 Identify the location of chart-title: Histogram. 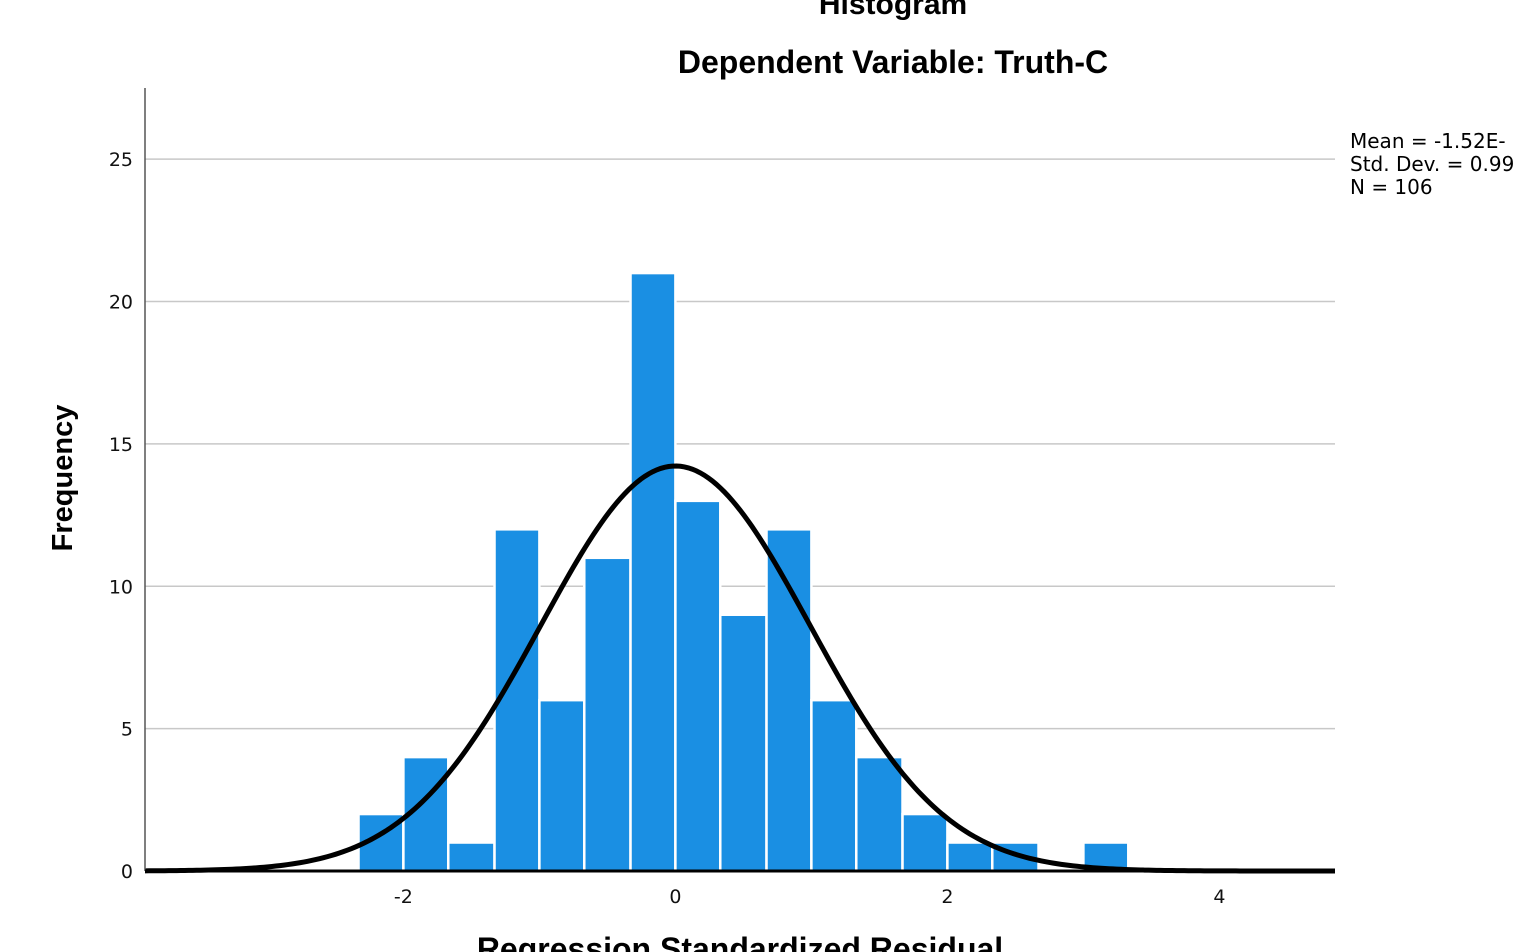
(893, 10).